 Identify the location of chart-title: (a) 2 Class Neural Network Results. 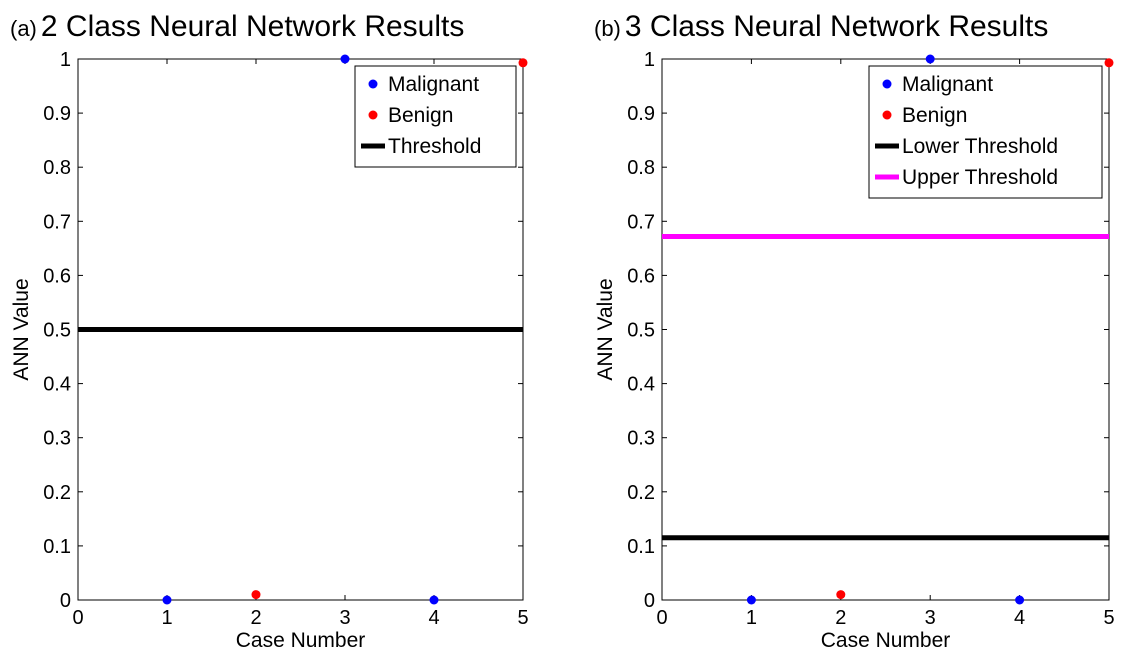
(237, 26).